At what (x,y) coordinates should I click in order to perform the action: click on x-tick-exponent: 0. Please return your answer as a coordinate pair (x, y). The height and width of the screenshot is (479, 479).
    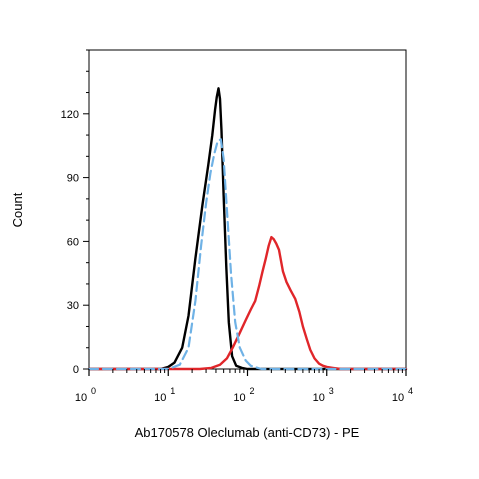
    Looking at the image, I should click on (93, 391).